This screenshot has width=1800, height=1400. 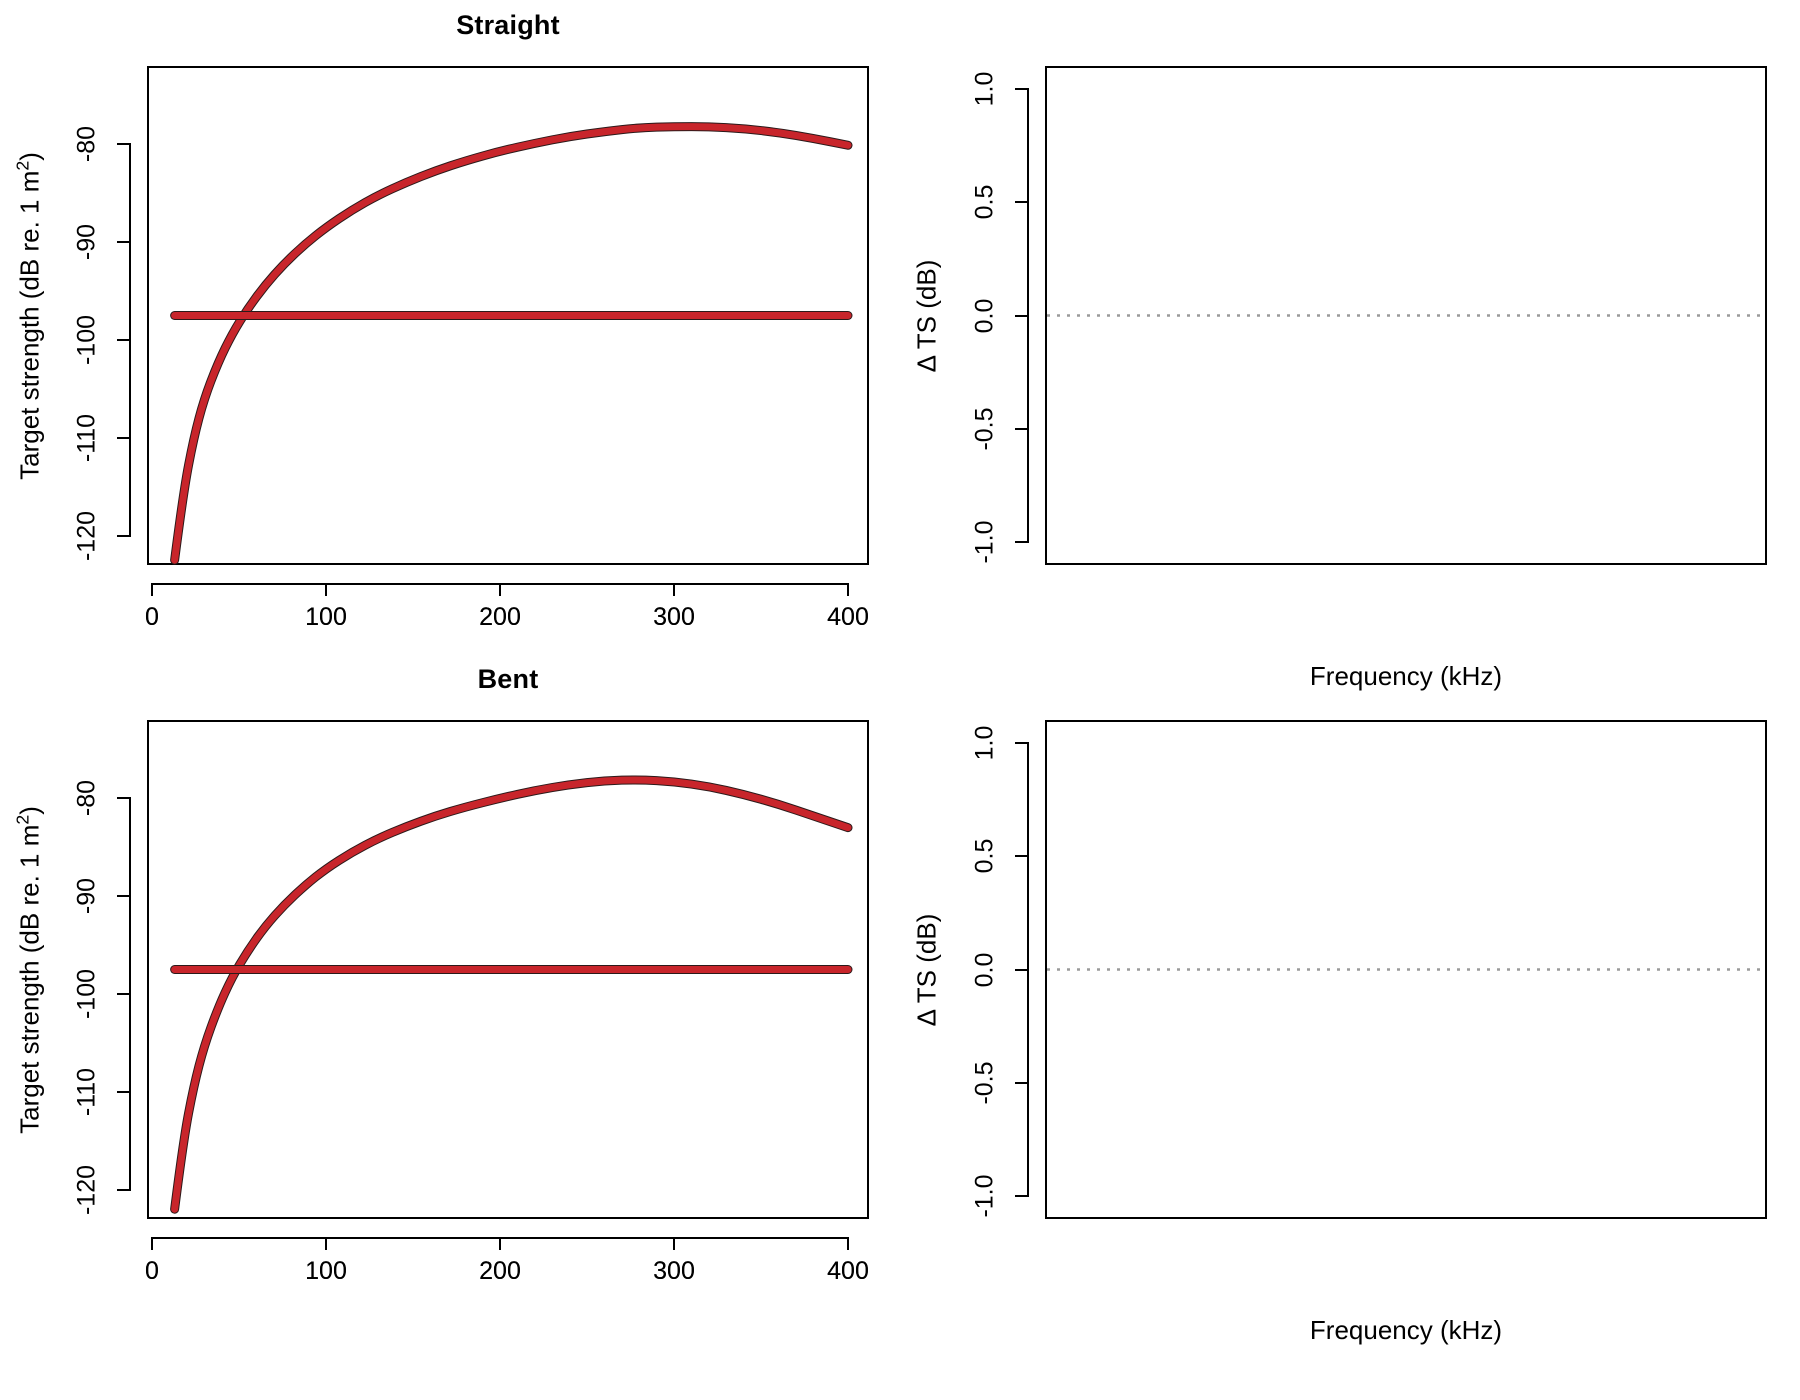 I want to click on x-tick-label-bent-dts-0: 0, so click(x=152, y=1271).